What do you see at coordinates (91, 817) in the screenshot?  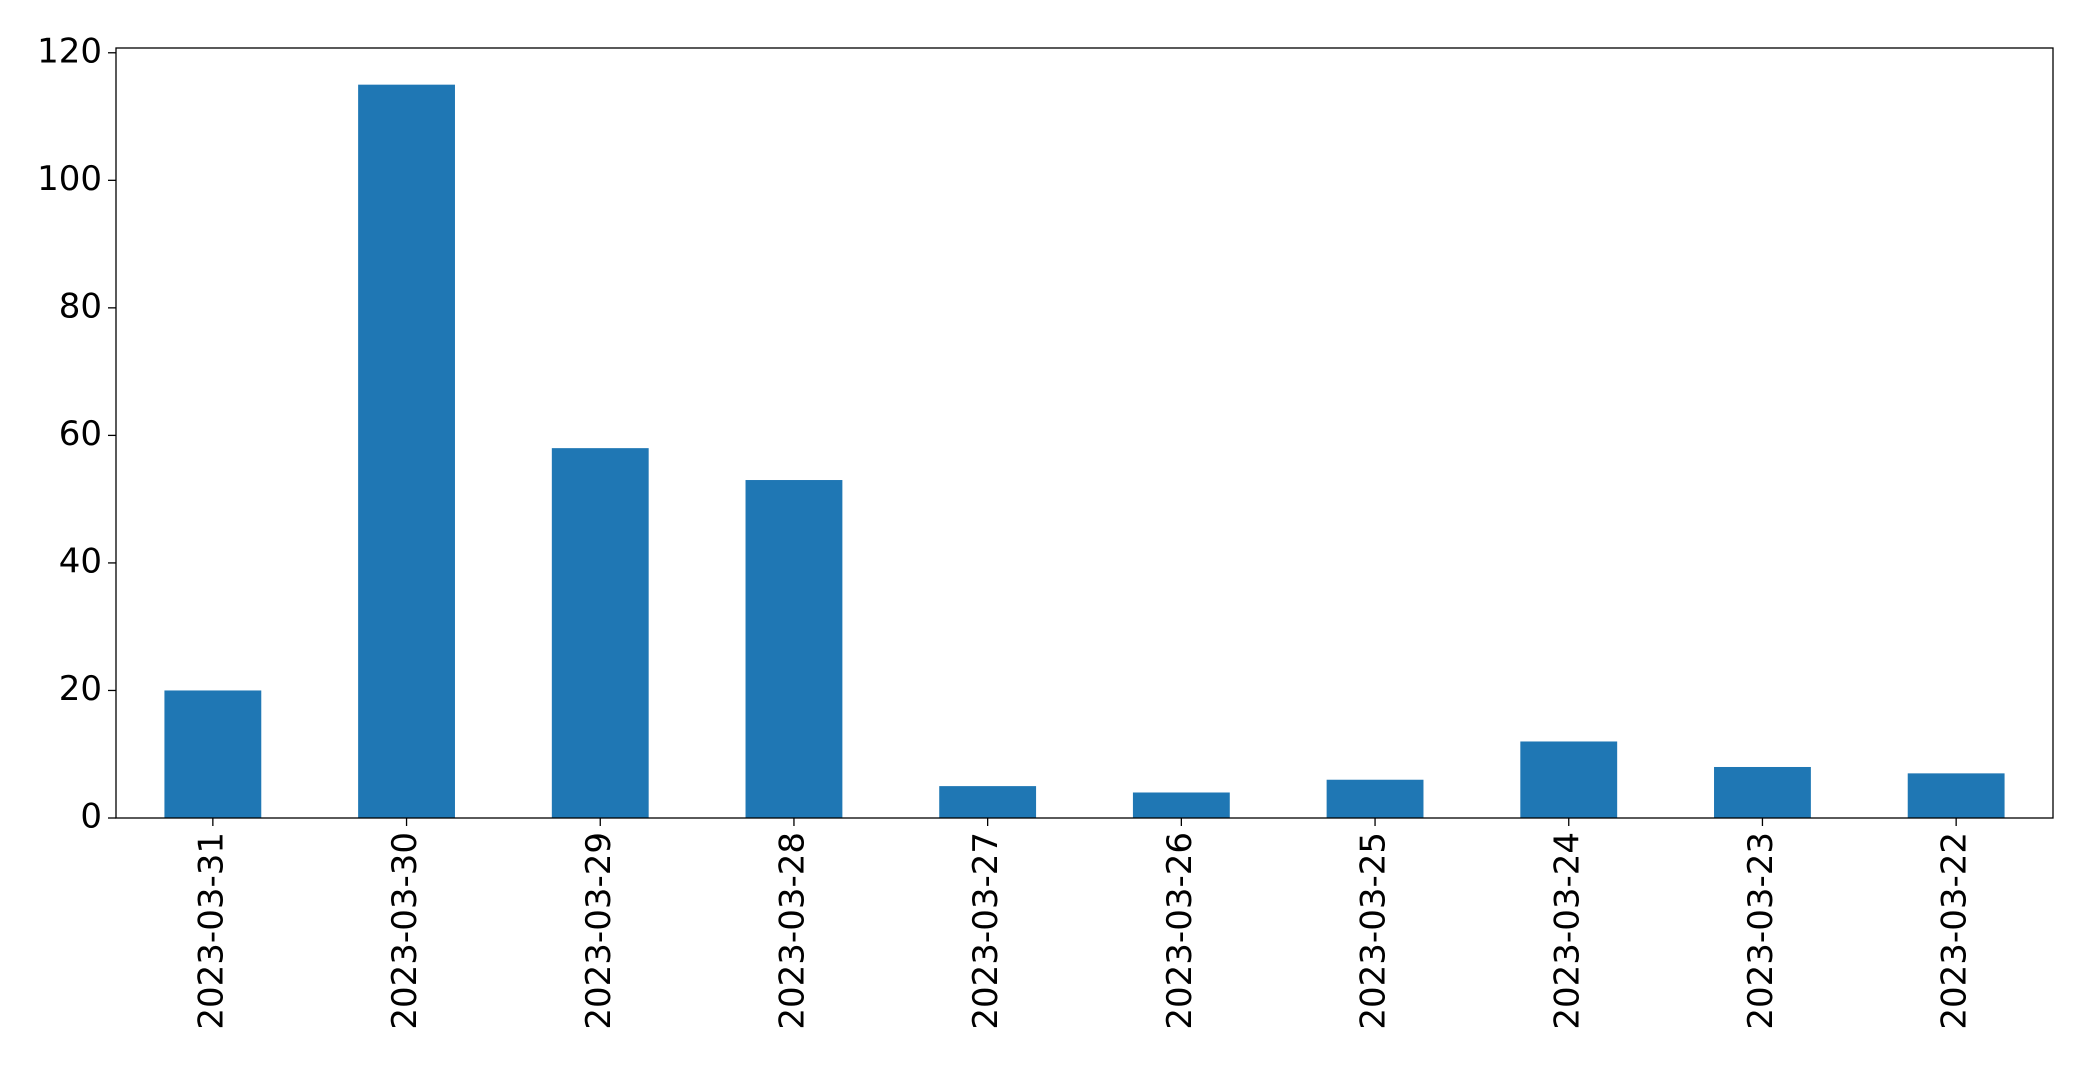 I see `y-tick-label: 0` at bounding box center [91, 817].